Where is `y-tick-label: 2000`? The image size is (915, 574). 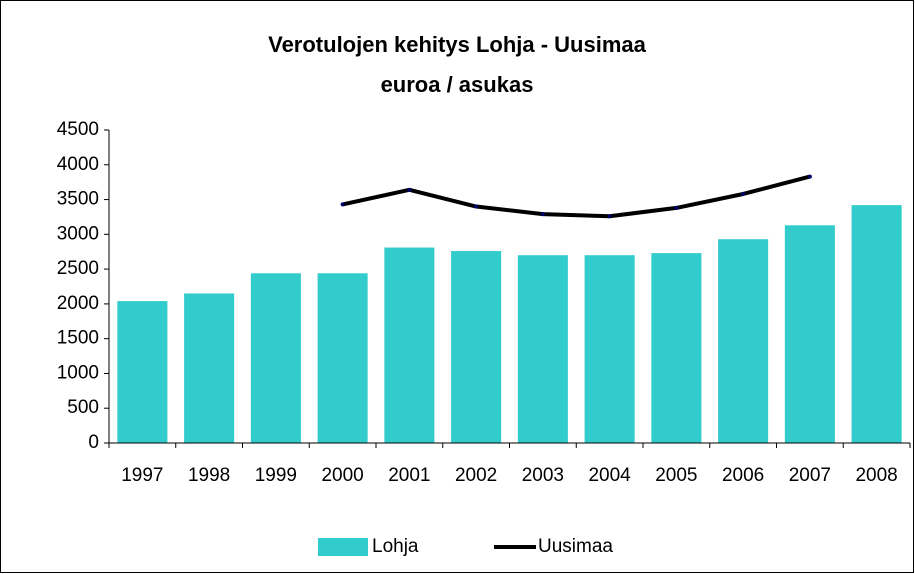
y-tick-label: 2000 is located at coordinates (78, 303).